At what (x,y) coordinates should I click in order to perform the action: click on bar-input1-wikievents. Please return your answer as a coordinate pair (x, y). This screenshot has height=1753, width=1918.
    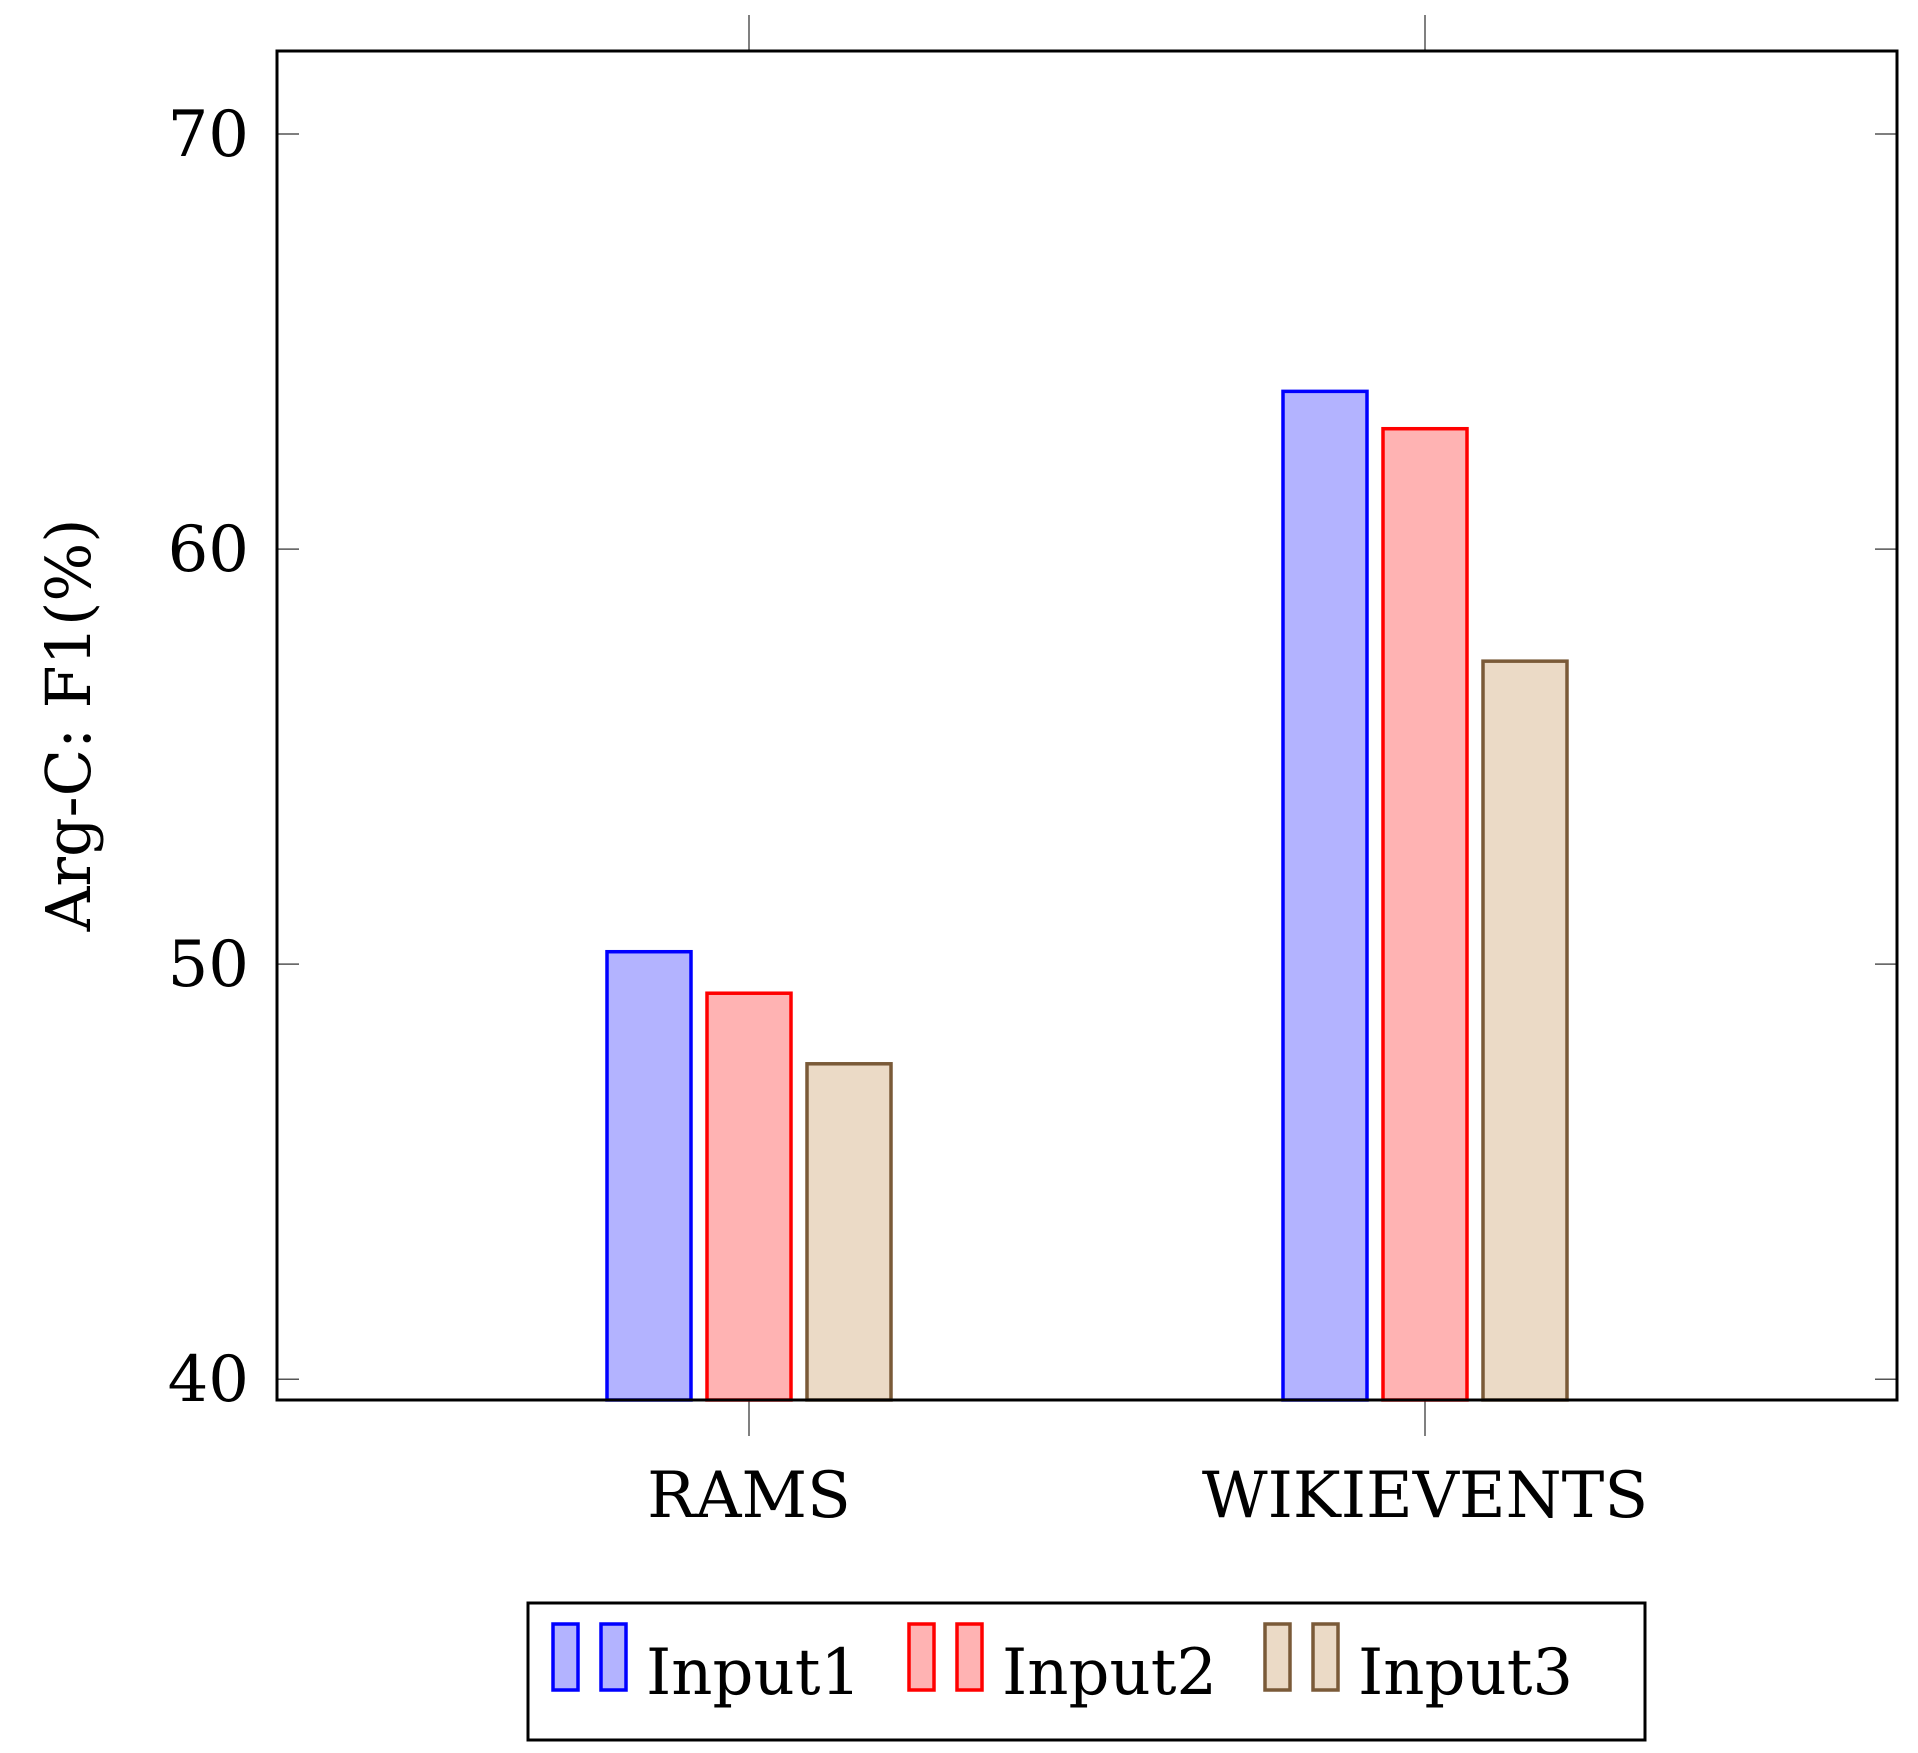
    Looking at the image, I should click on (1325, 895).